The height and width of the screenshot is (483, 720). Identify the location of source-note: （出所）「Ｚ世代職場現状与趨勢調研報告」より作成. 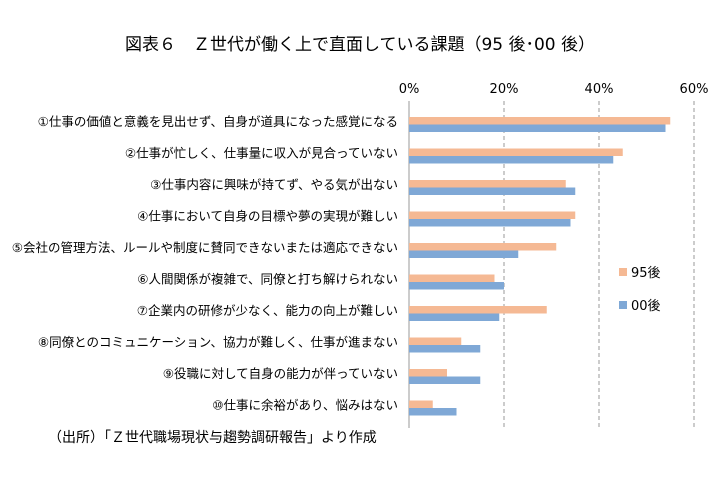
(212, 438).